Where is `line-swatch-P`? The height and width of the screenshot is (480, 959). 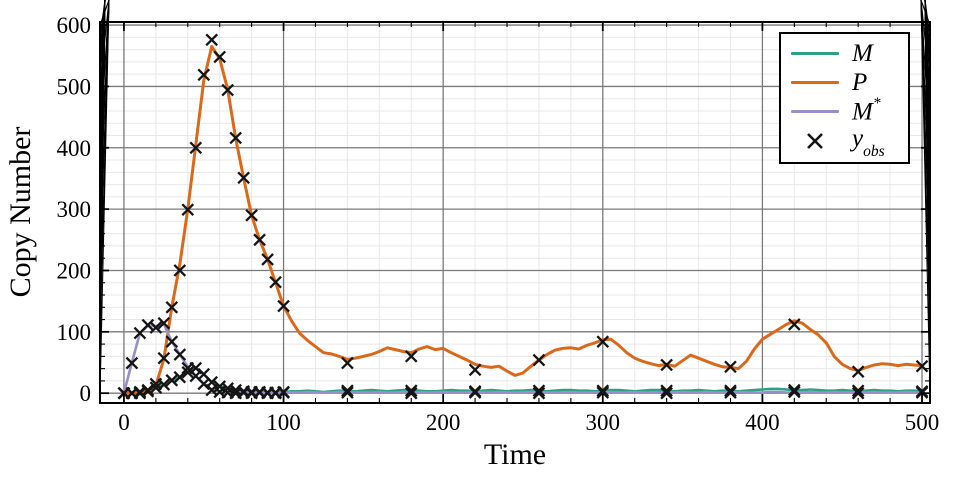 line-swatch-P is located at coordinates (815, 82).